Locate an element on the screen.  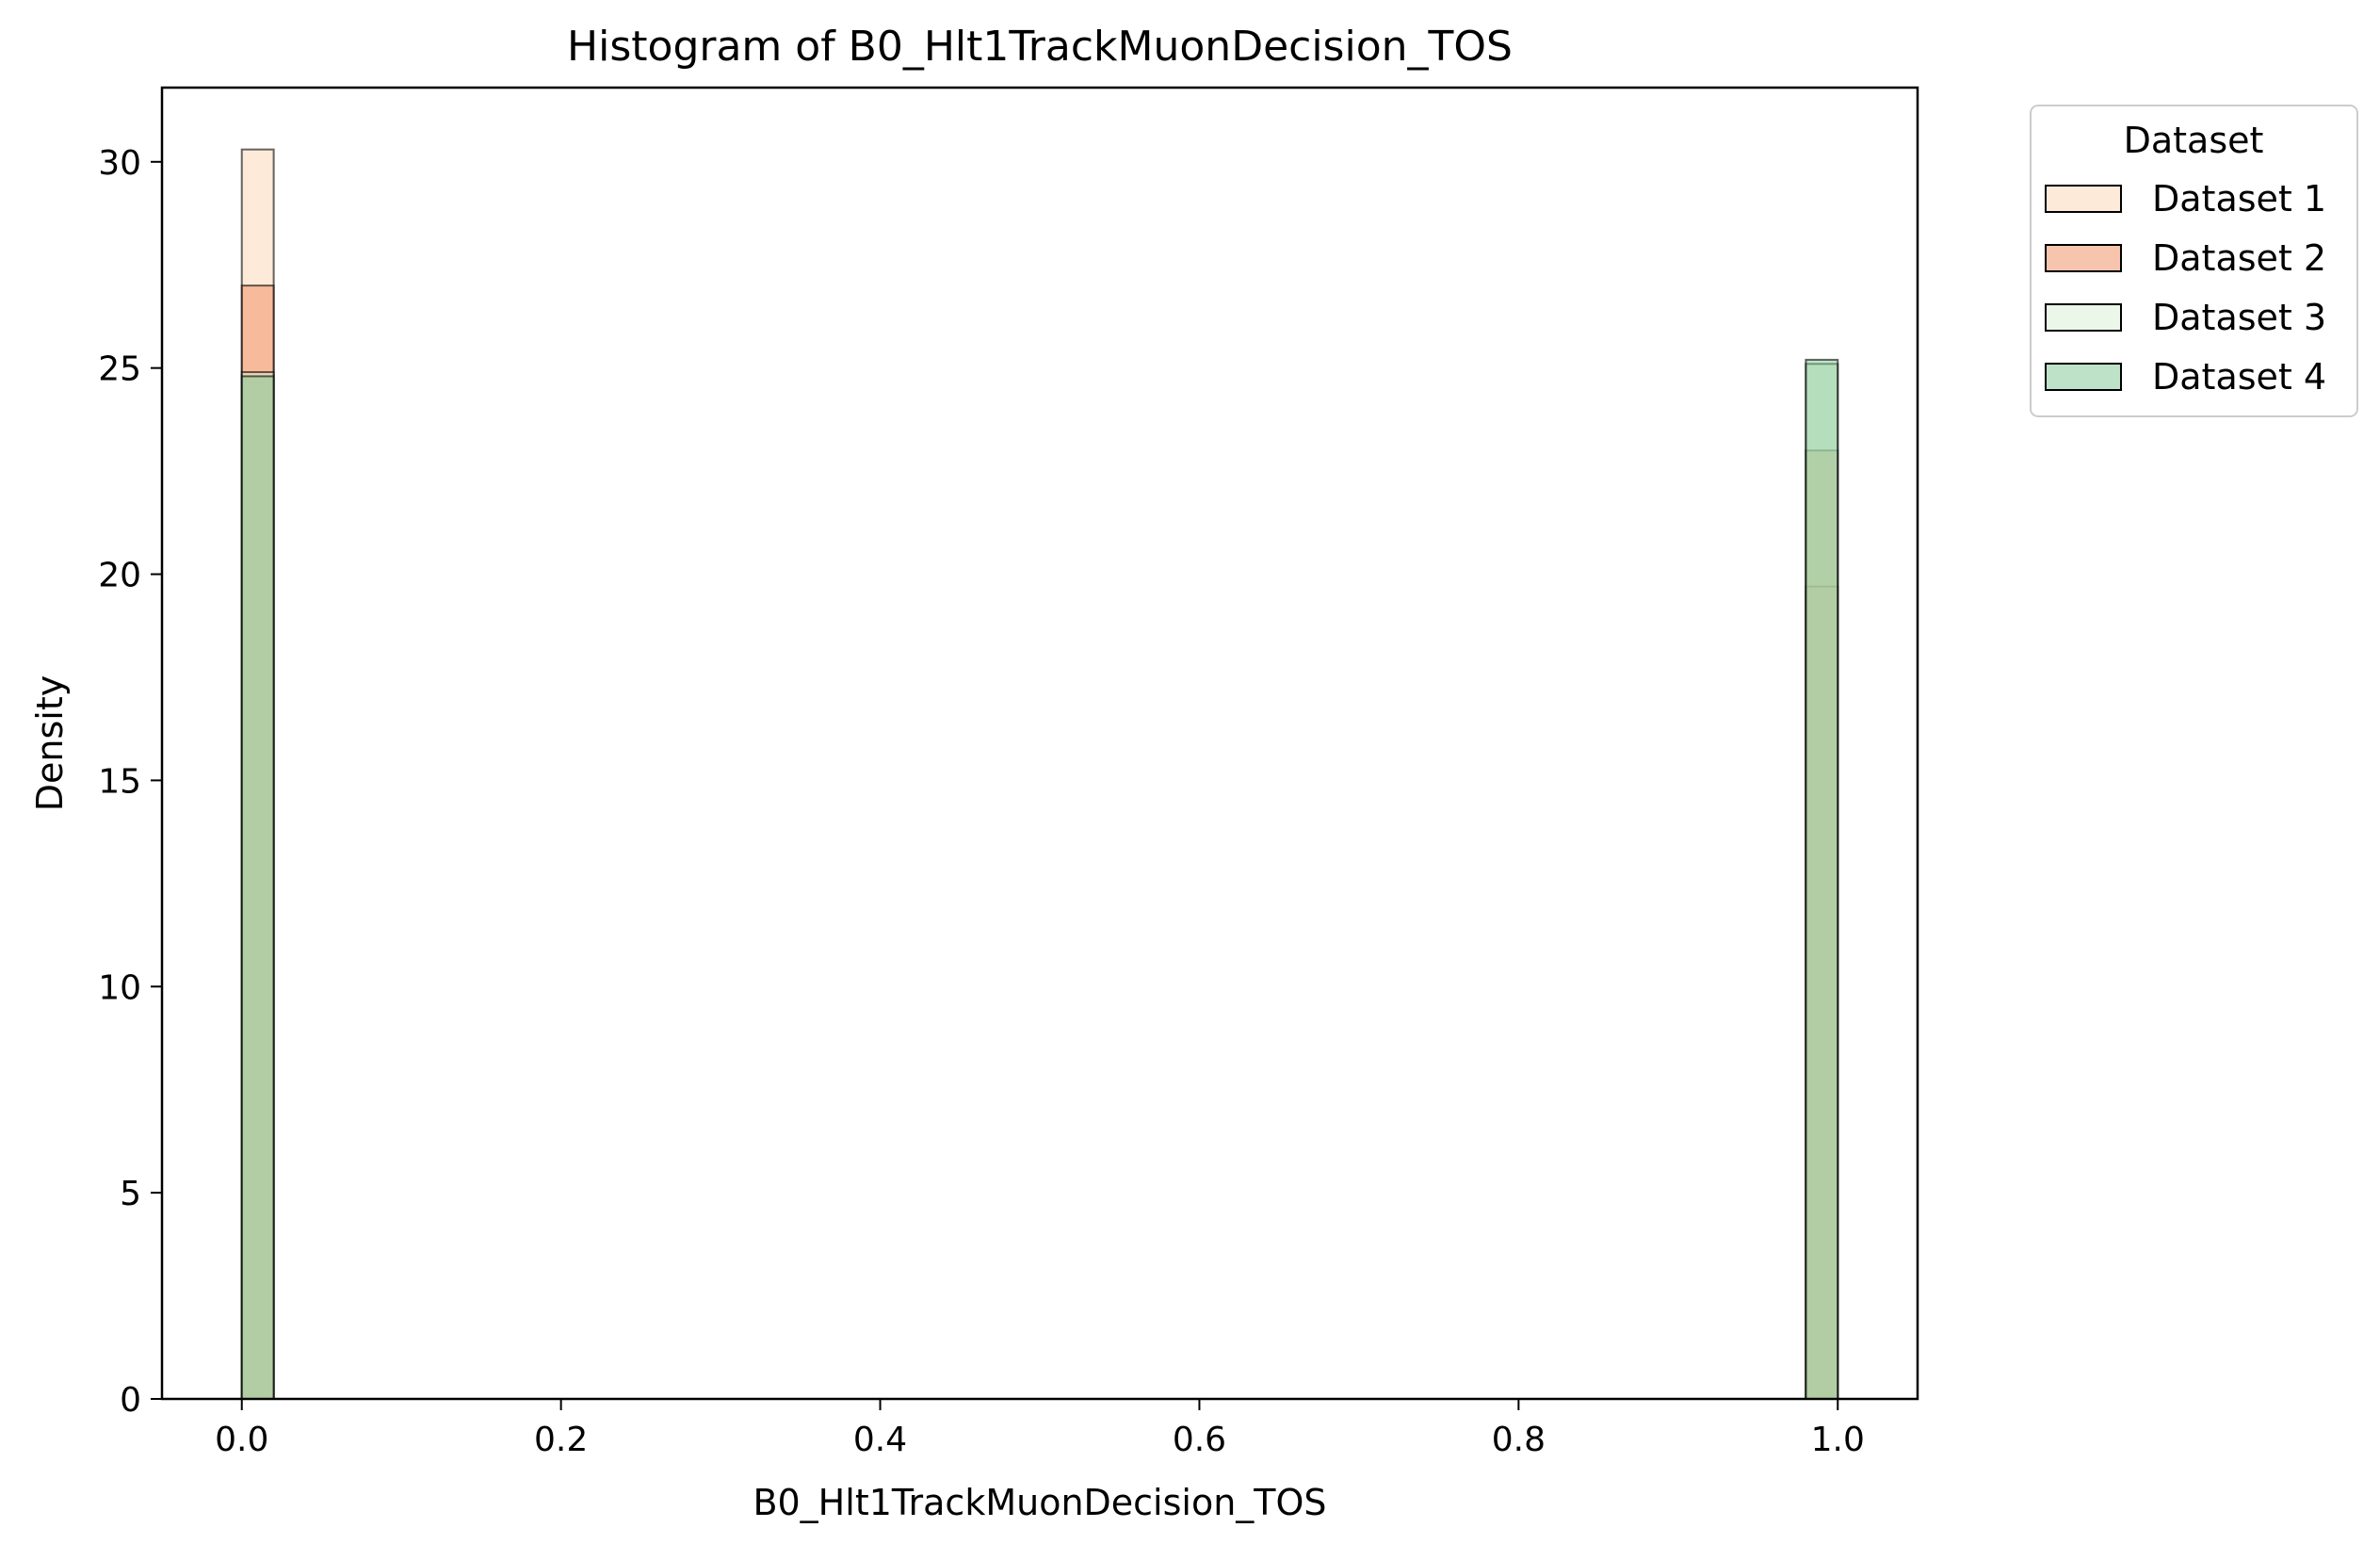
x-ticks: 0.0 0.2 0.4 0.6 0.8 1.0 is located at coordinates (1040, 1429).